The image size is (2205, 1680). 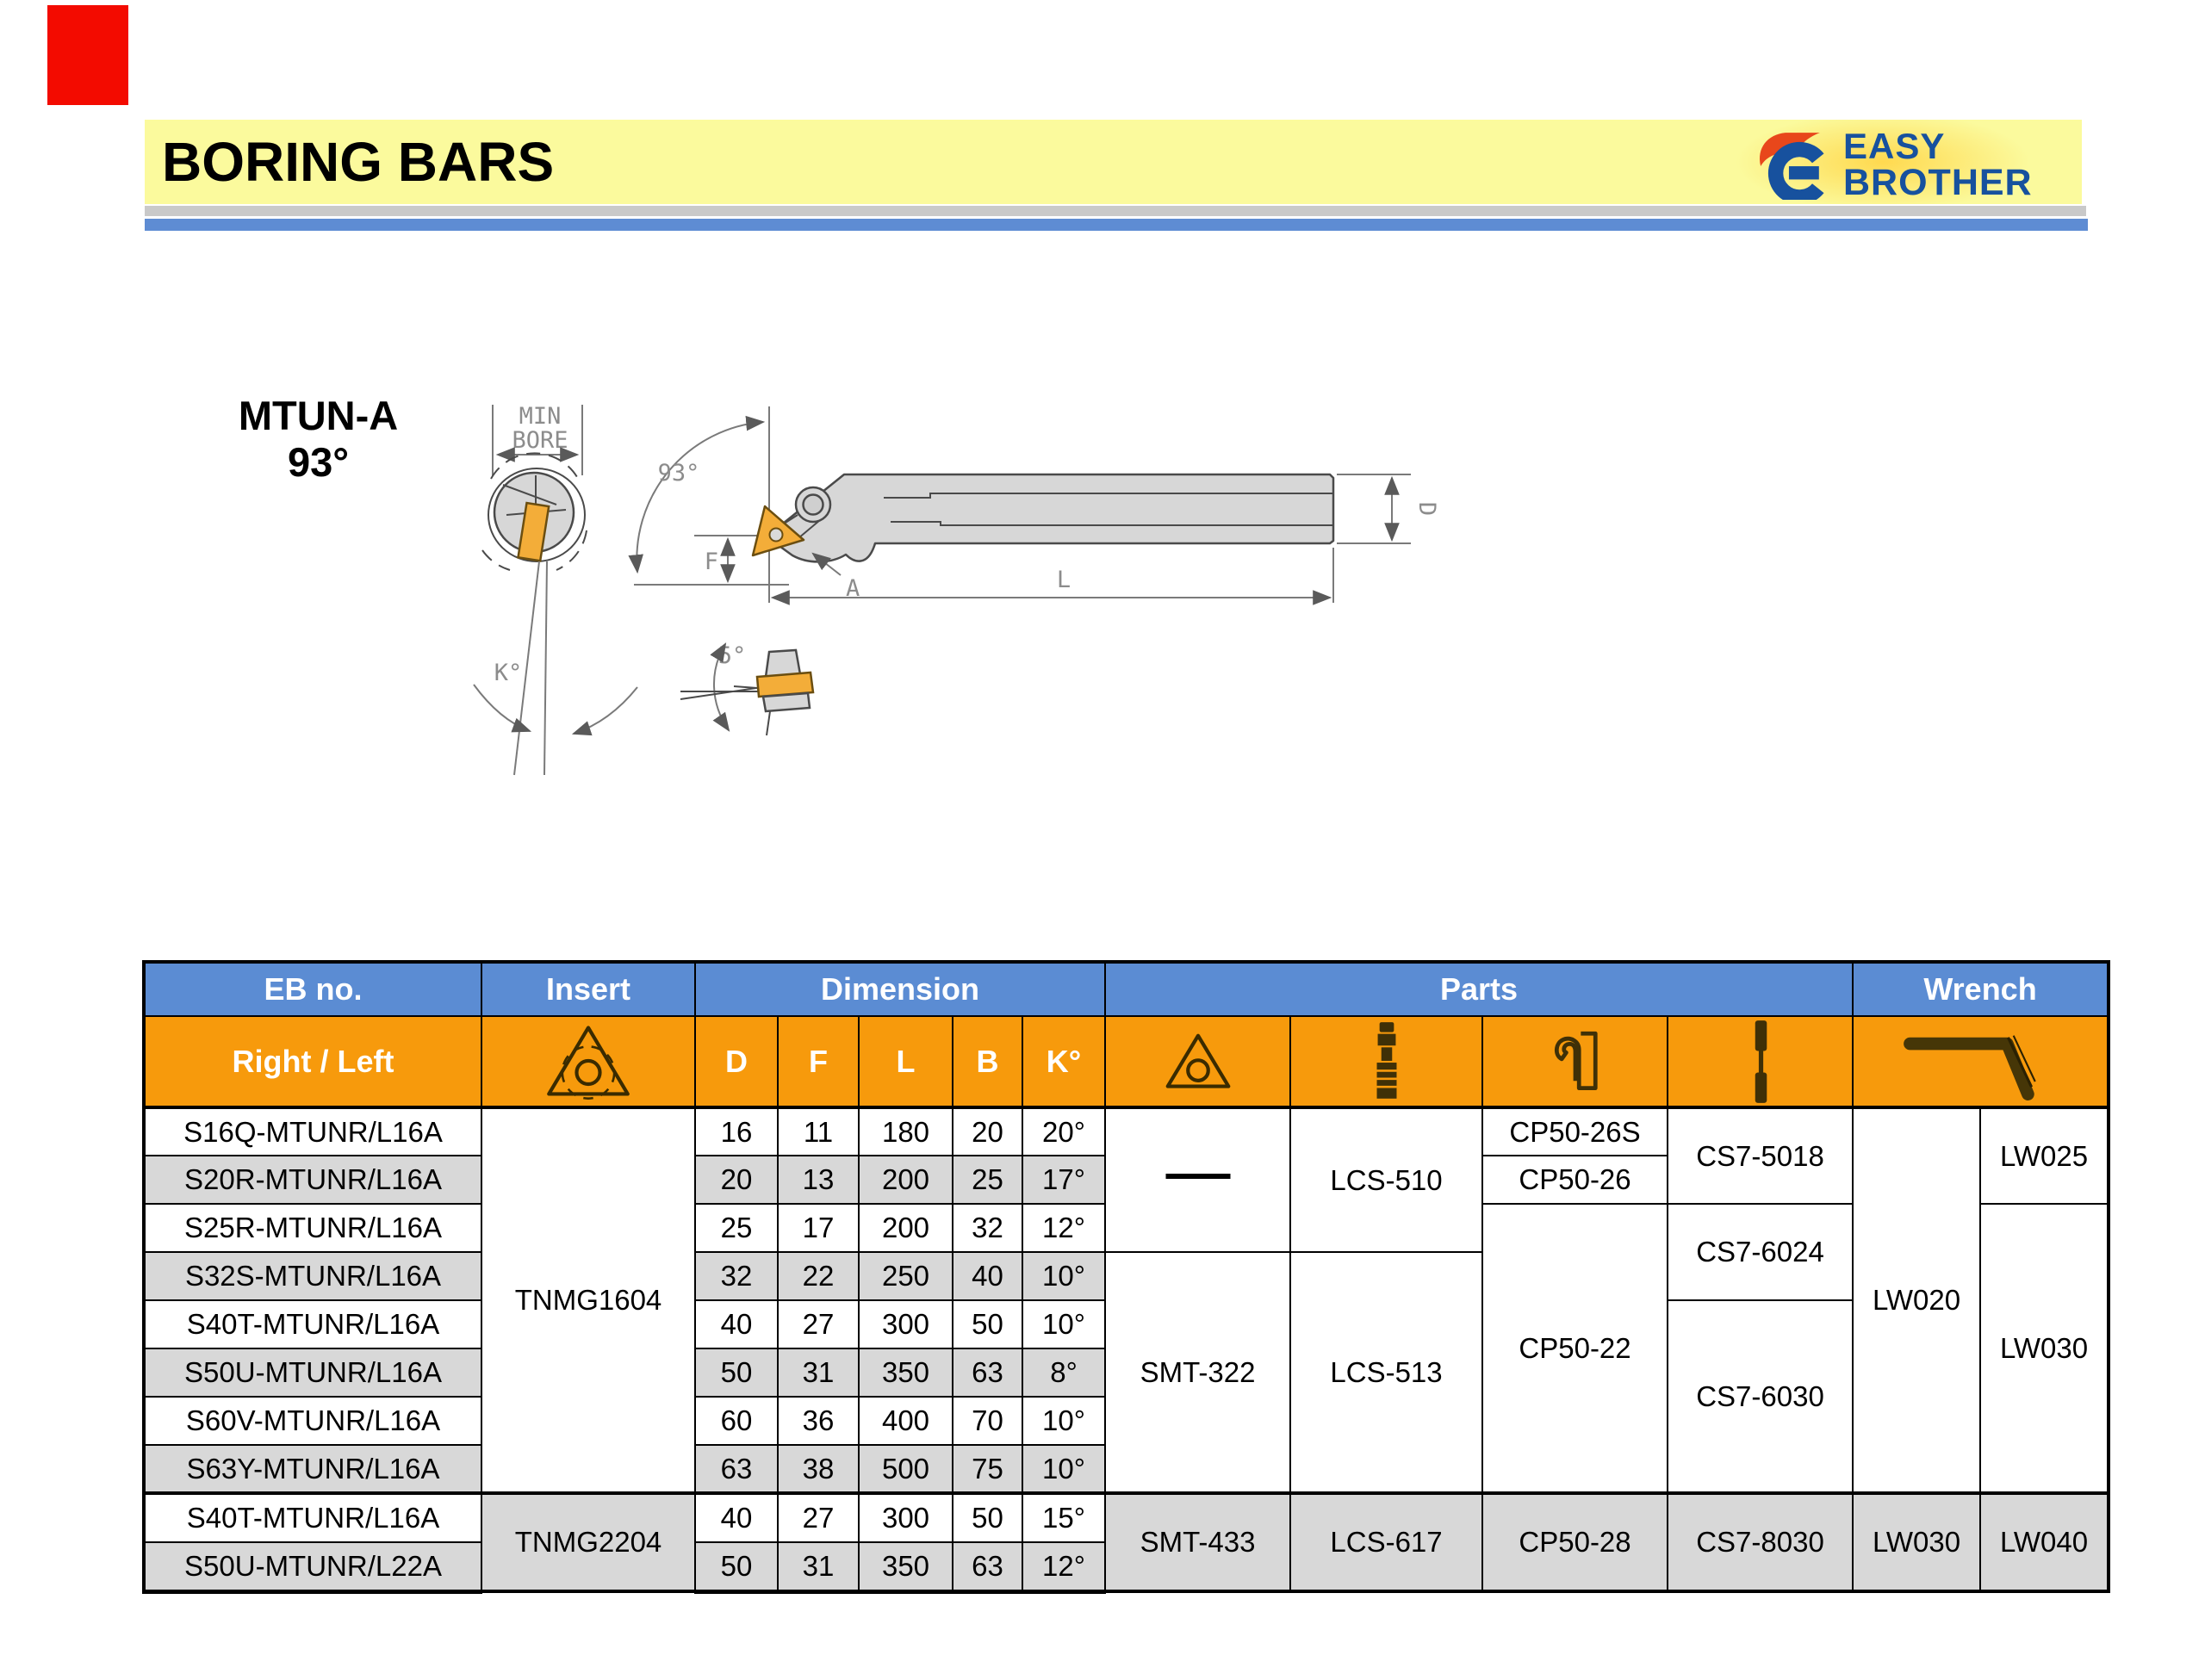 I want to click on lead-angle-label: 93°, so click(x=679, y=474).